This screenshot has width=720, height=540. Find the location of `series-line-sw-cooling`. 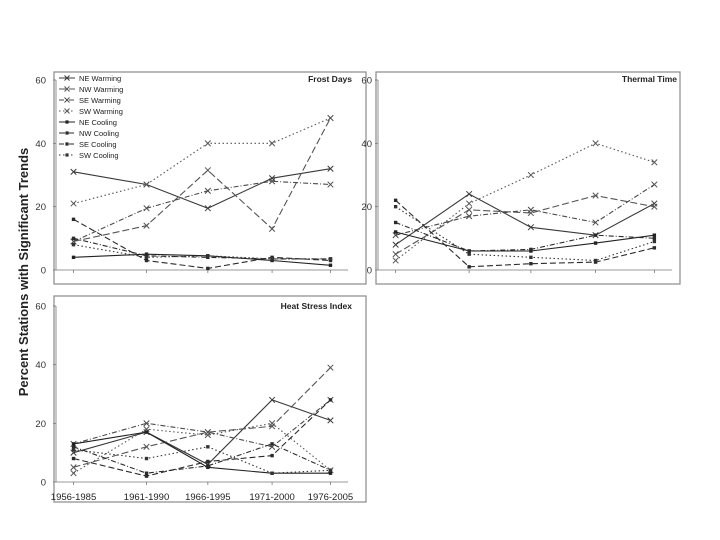

series-line-sw-cooling is located at coordinates (202, 252).